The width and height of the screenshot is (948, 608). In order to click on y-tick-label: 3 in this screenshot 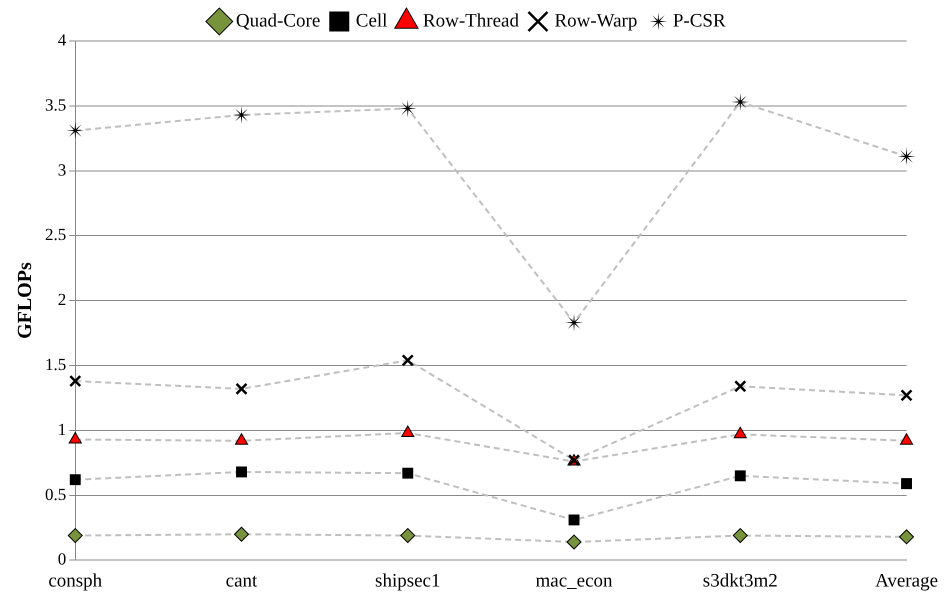, I will do `click(62, 170)`.